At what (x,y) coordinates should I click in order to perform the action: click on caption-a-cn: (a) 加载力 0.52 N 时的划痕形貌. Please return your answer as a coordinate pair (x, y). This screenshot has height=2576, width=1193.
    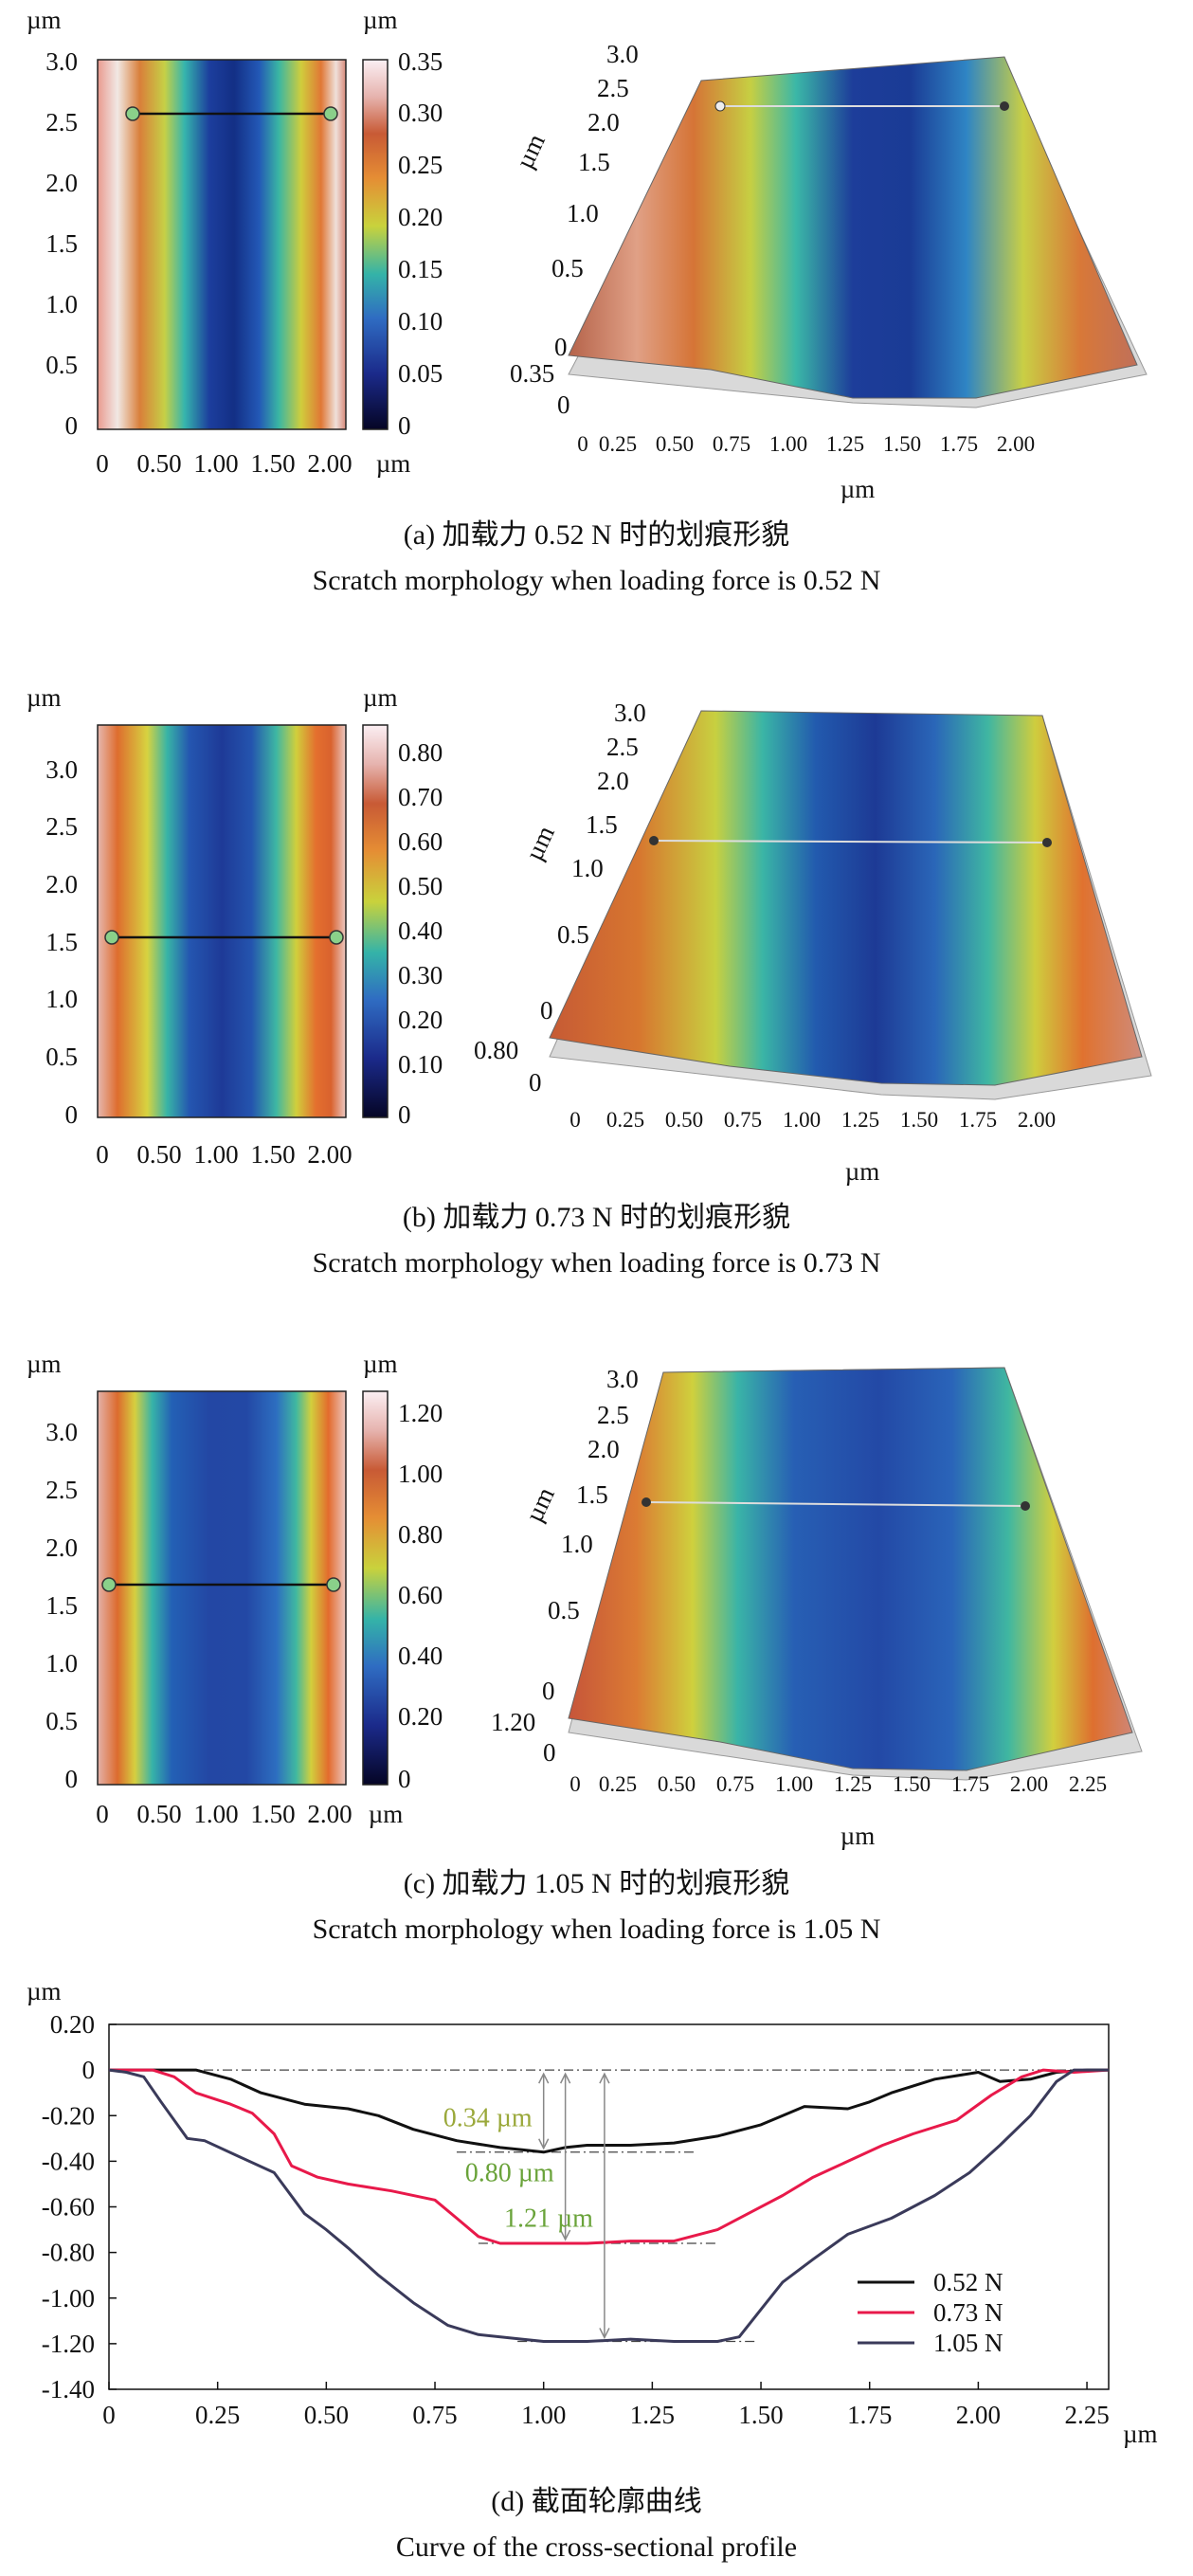
    Looking at the image, I should click on (596, 535).